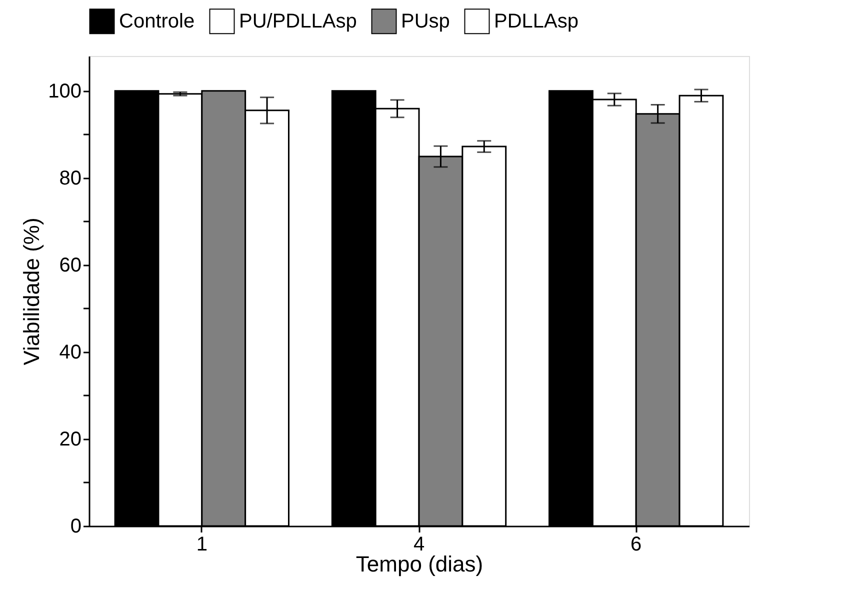  I want to click on y-tick-label: 100, so click(65, 91).